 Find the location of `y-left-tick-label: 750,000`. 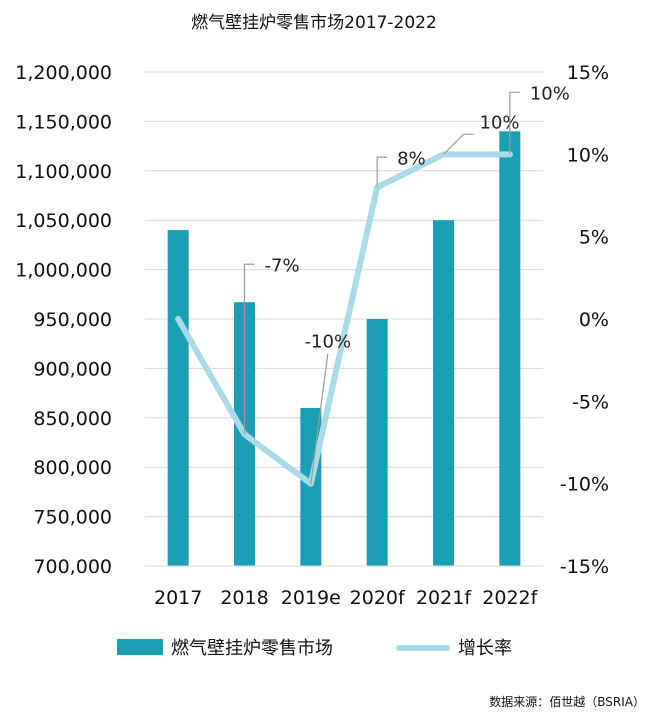

y-left-tick-label: 750,000 is located at coordinates (72, 518).